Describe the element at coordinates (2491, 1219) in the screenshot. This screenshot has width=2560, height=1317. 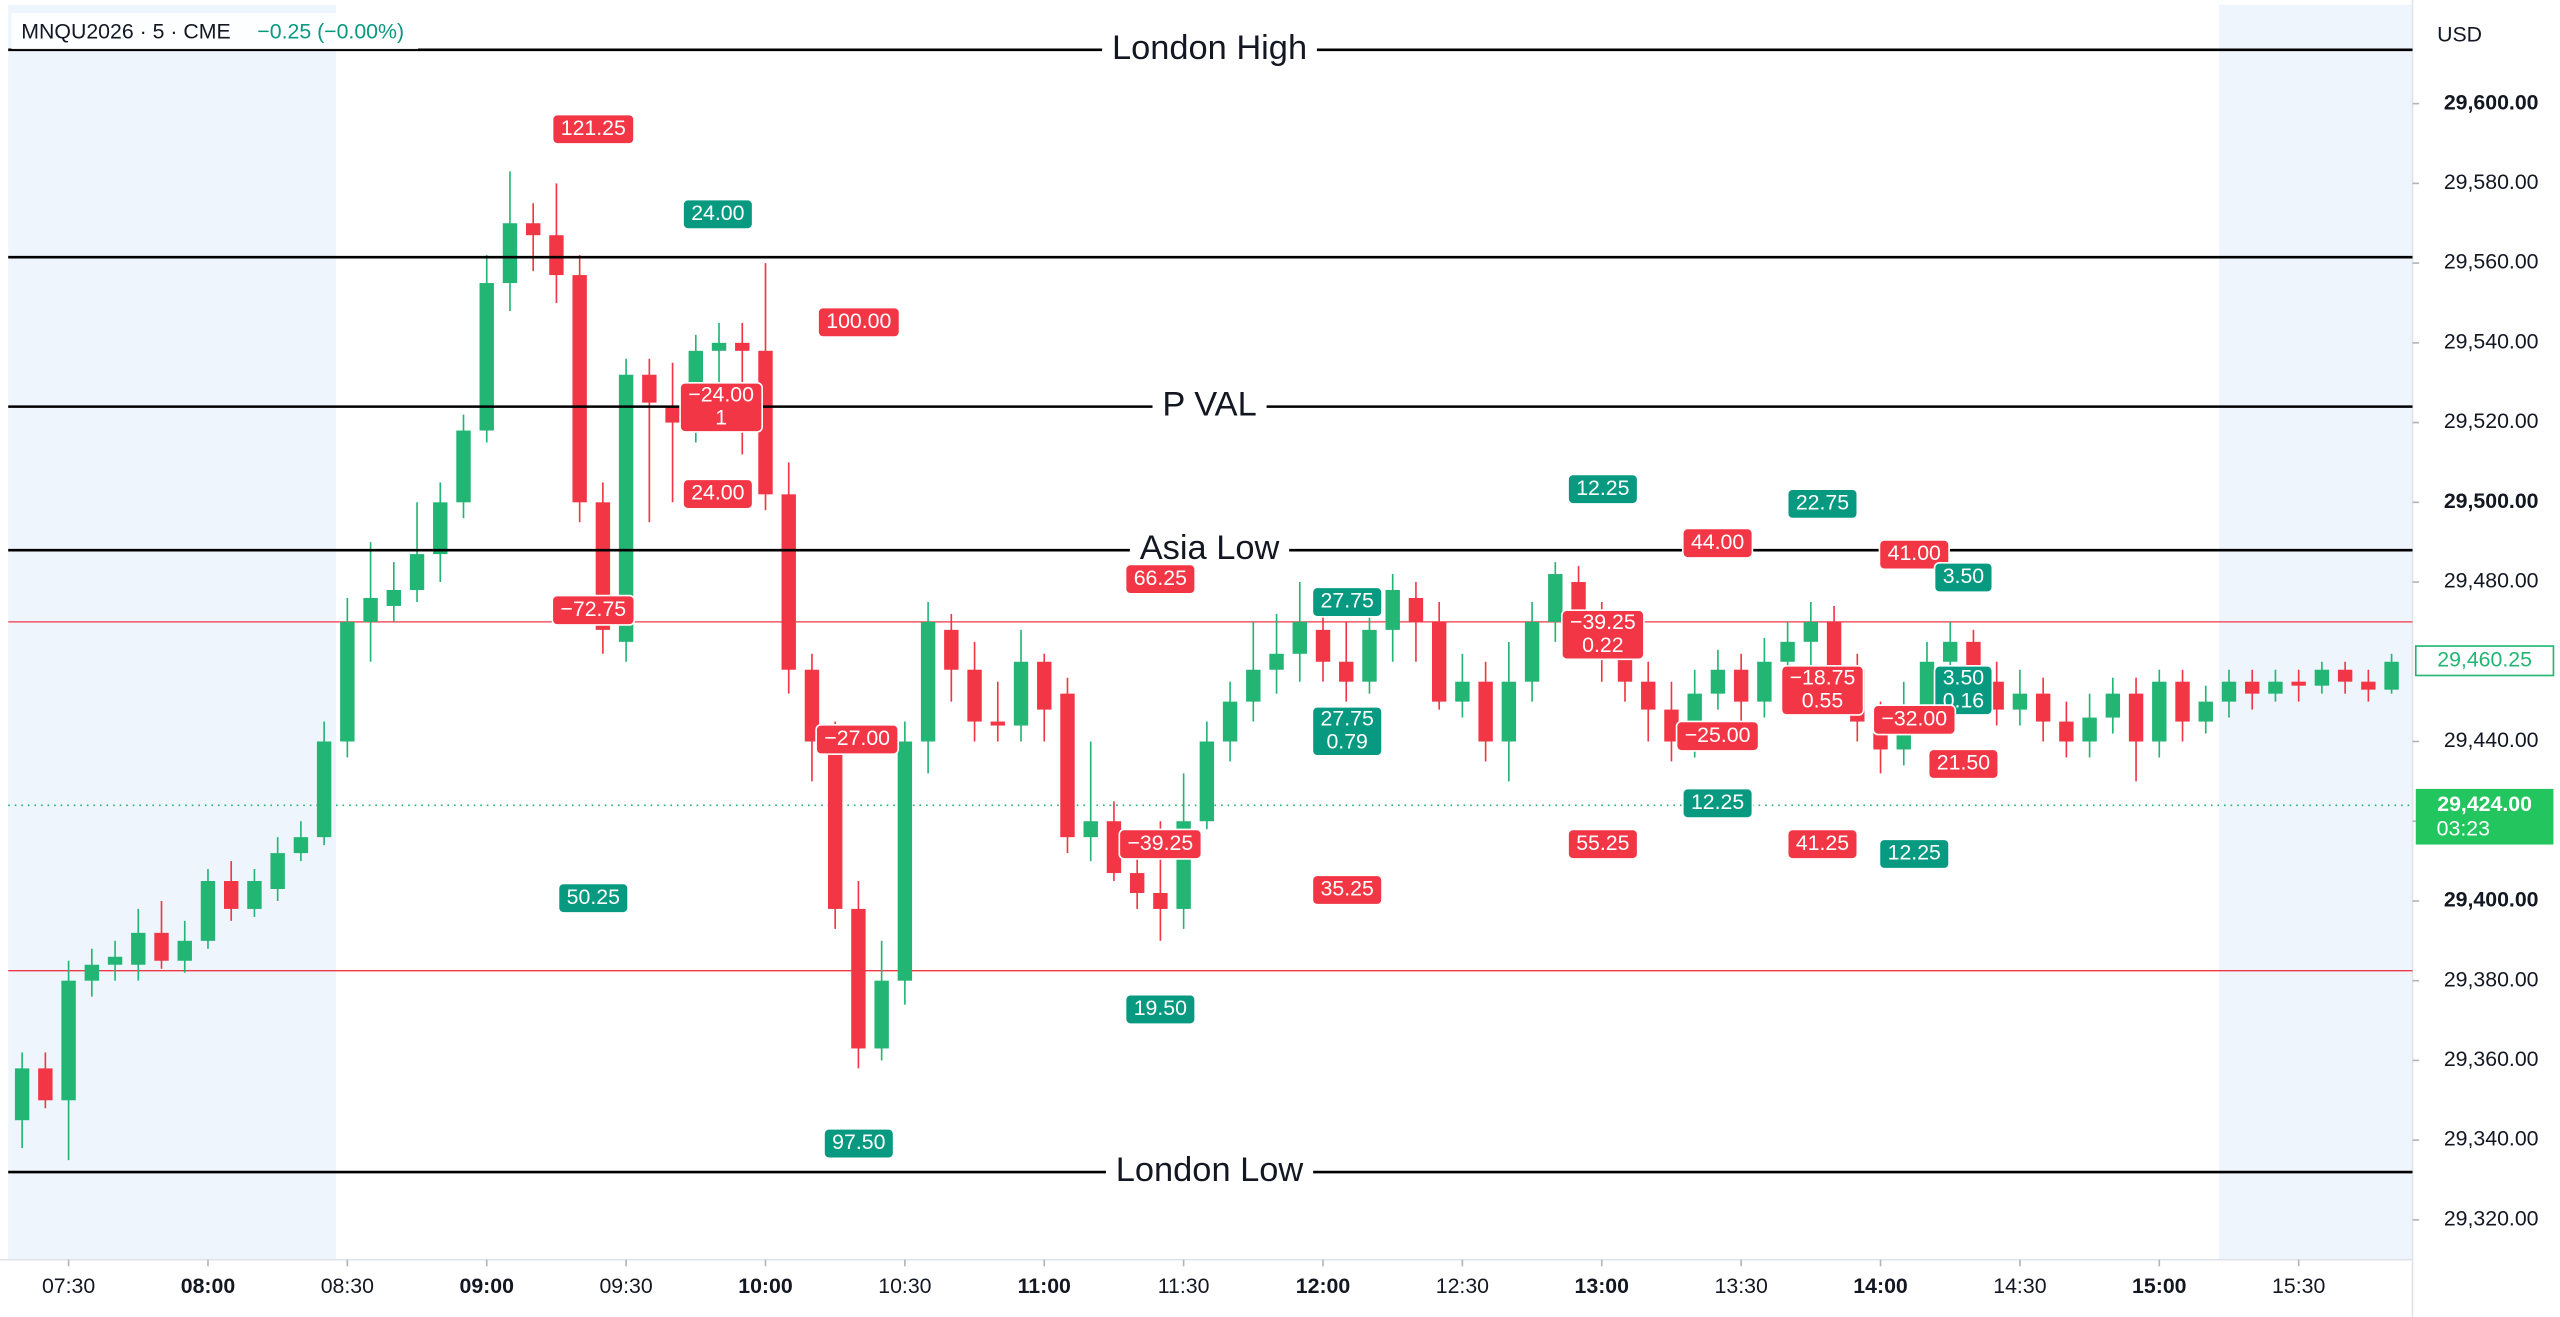
I see `y-tick-label: 29,320.00` at that location.